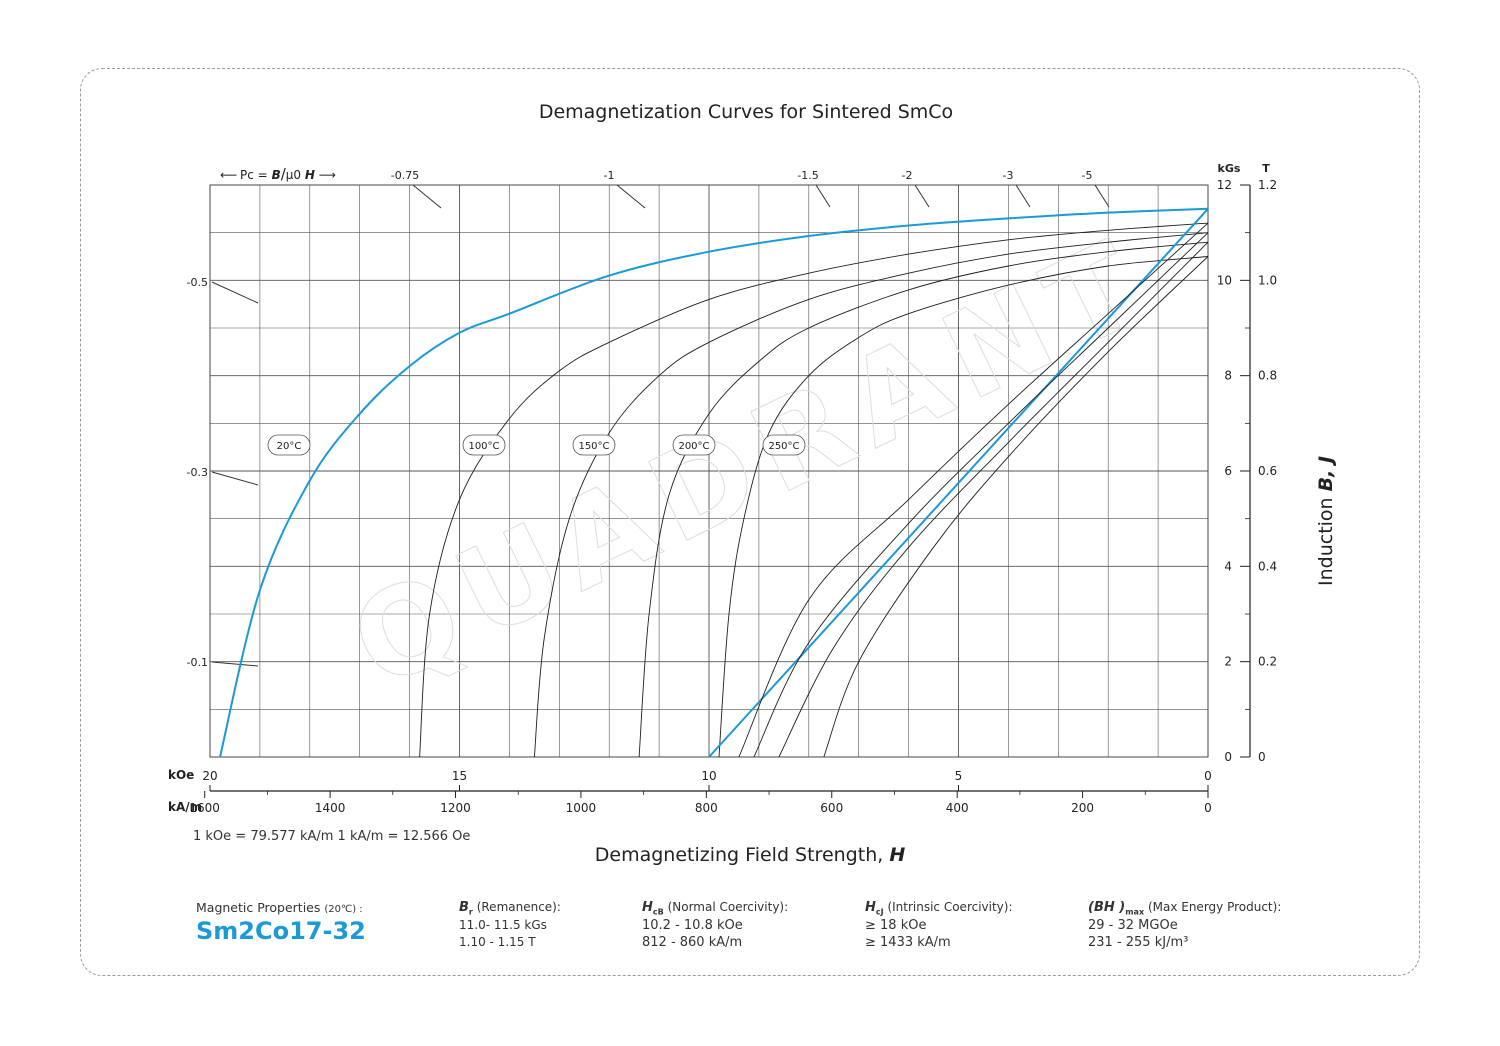 Image resolution: width=1500 pixels, height=1046 pixels. What do you see at coordinates (1266, 168) in the screenshot?
I see `y-unit-t: T` at bounding box center [1266, 168].